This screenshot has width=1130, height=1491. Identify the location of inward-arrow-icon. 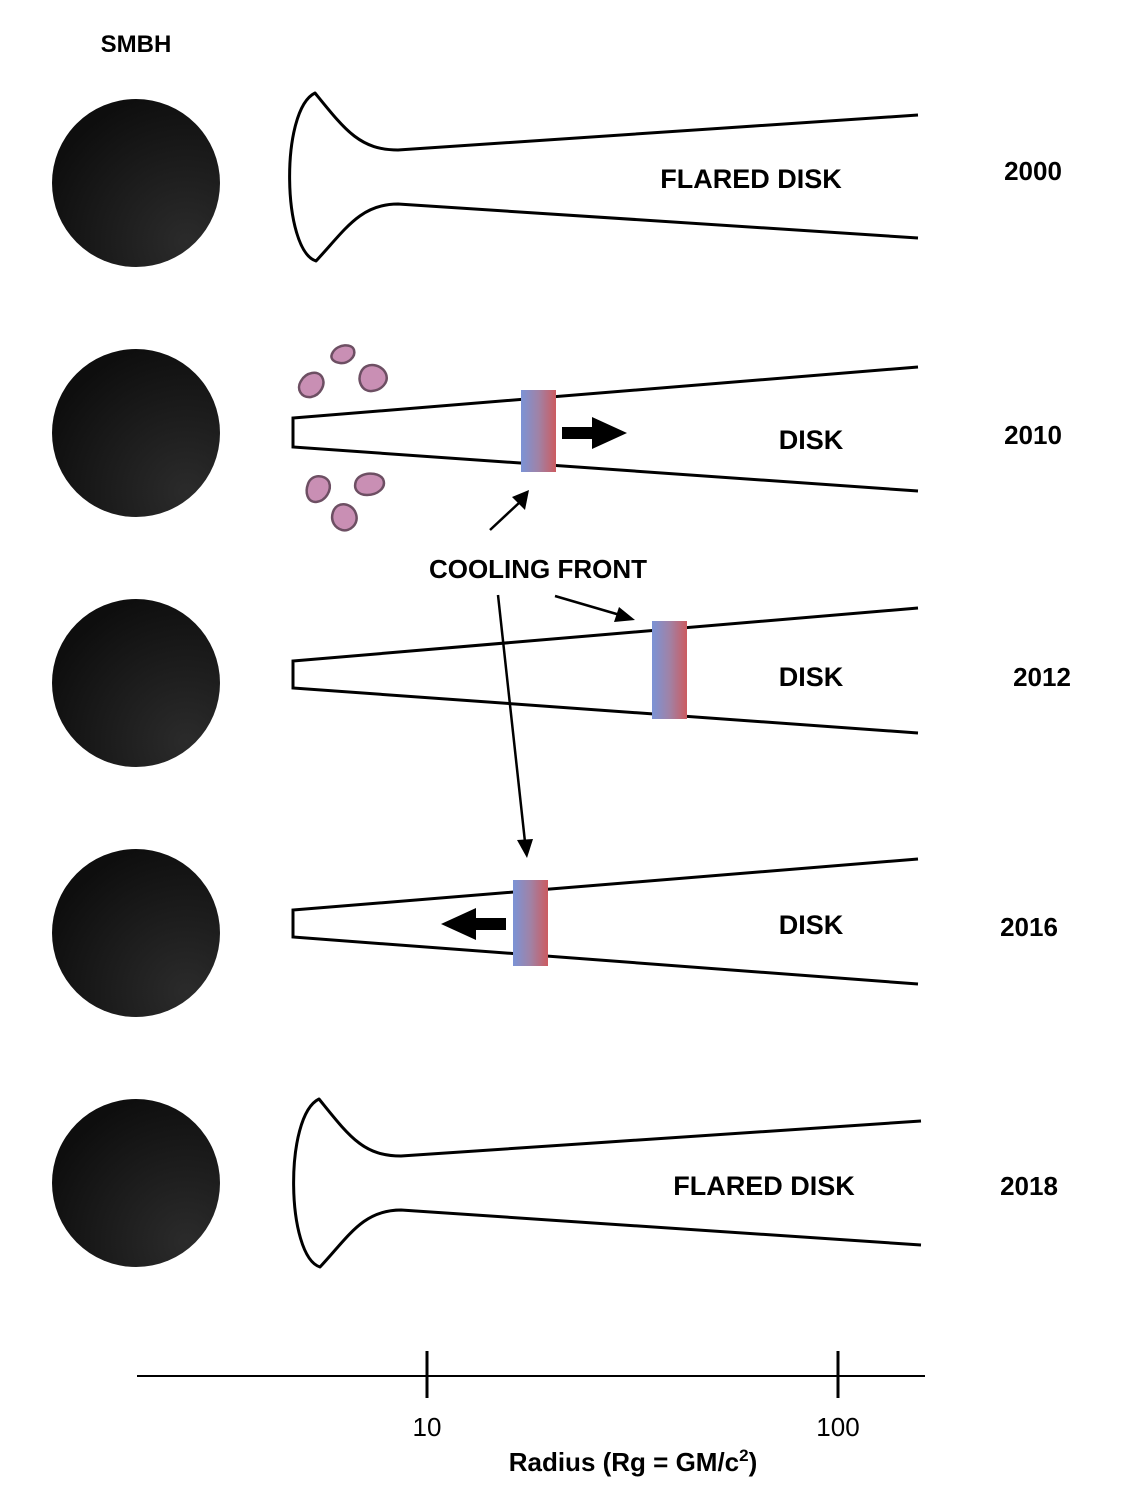
(473, 924).